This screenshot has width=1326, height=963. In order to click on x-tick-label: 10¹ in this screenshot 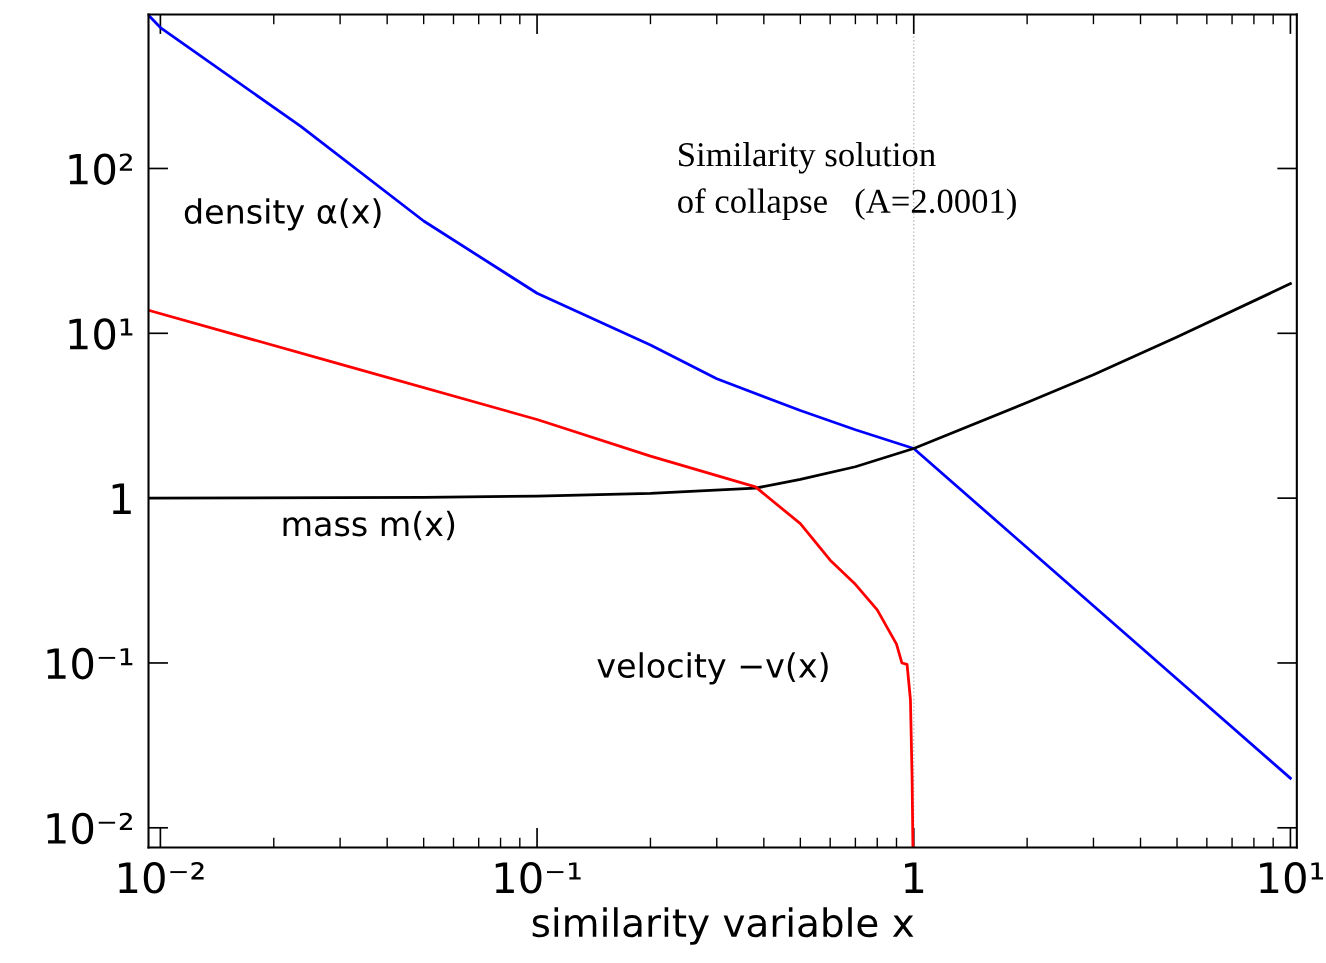, I will do `click(1291, 878)`.